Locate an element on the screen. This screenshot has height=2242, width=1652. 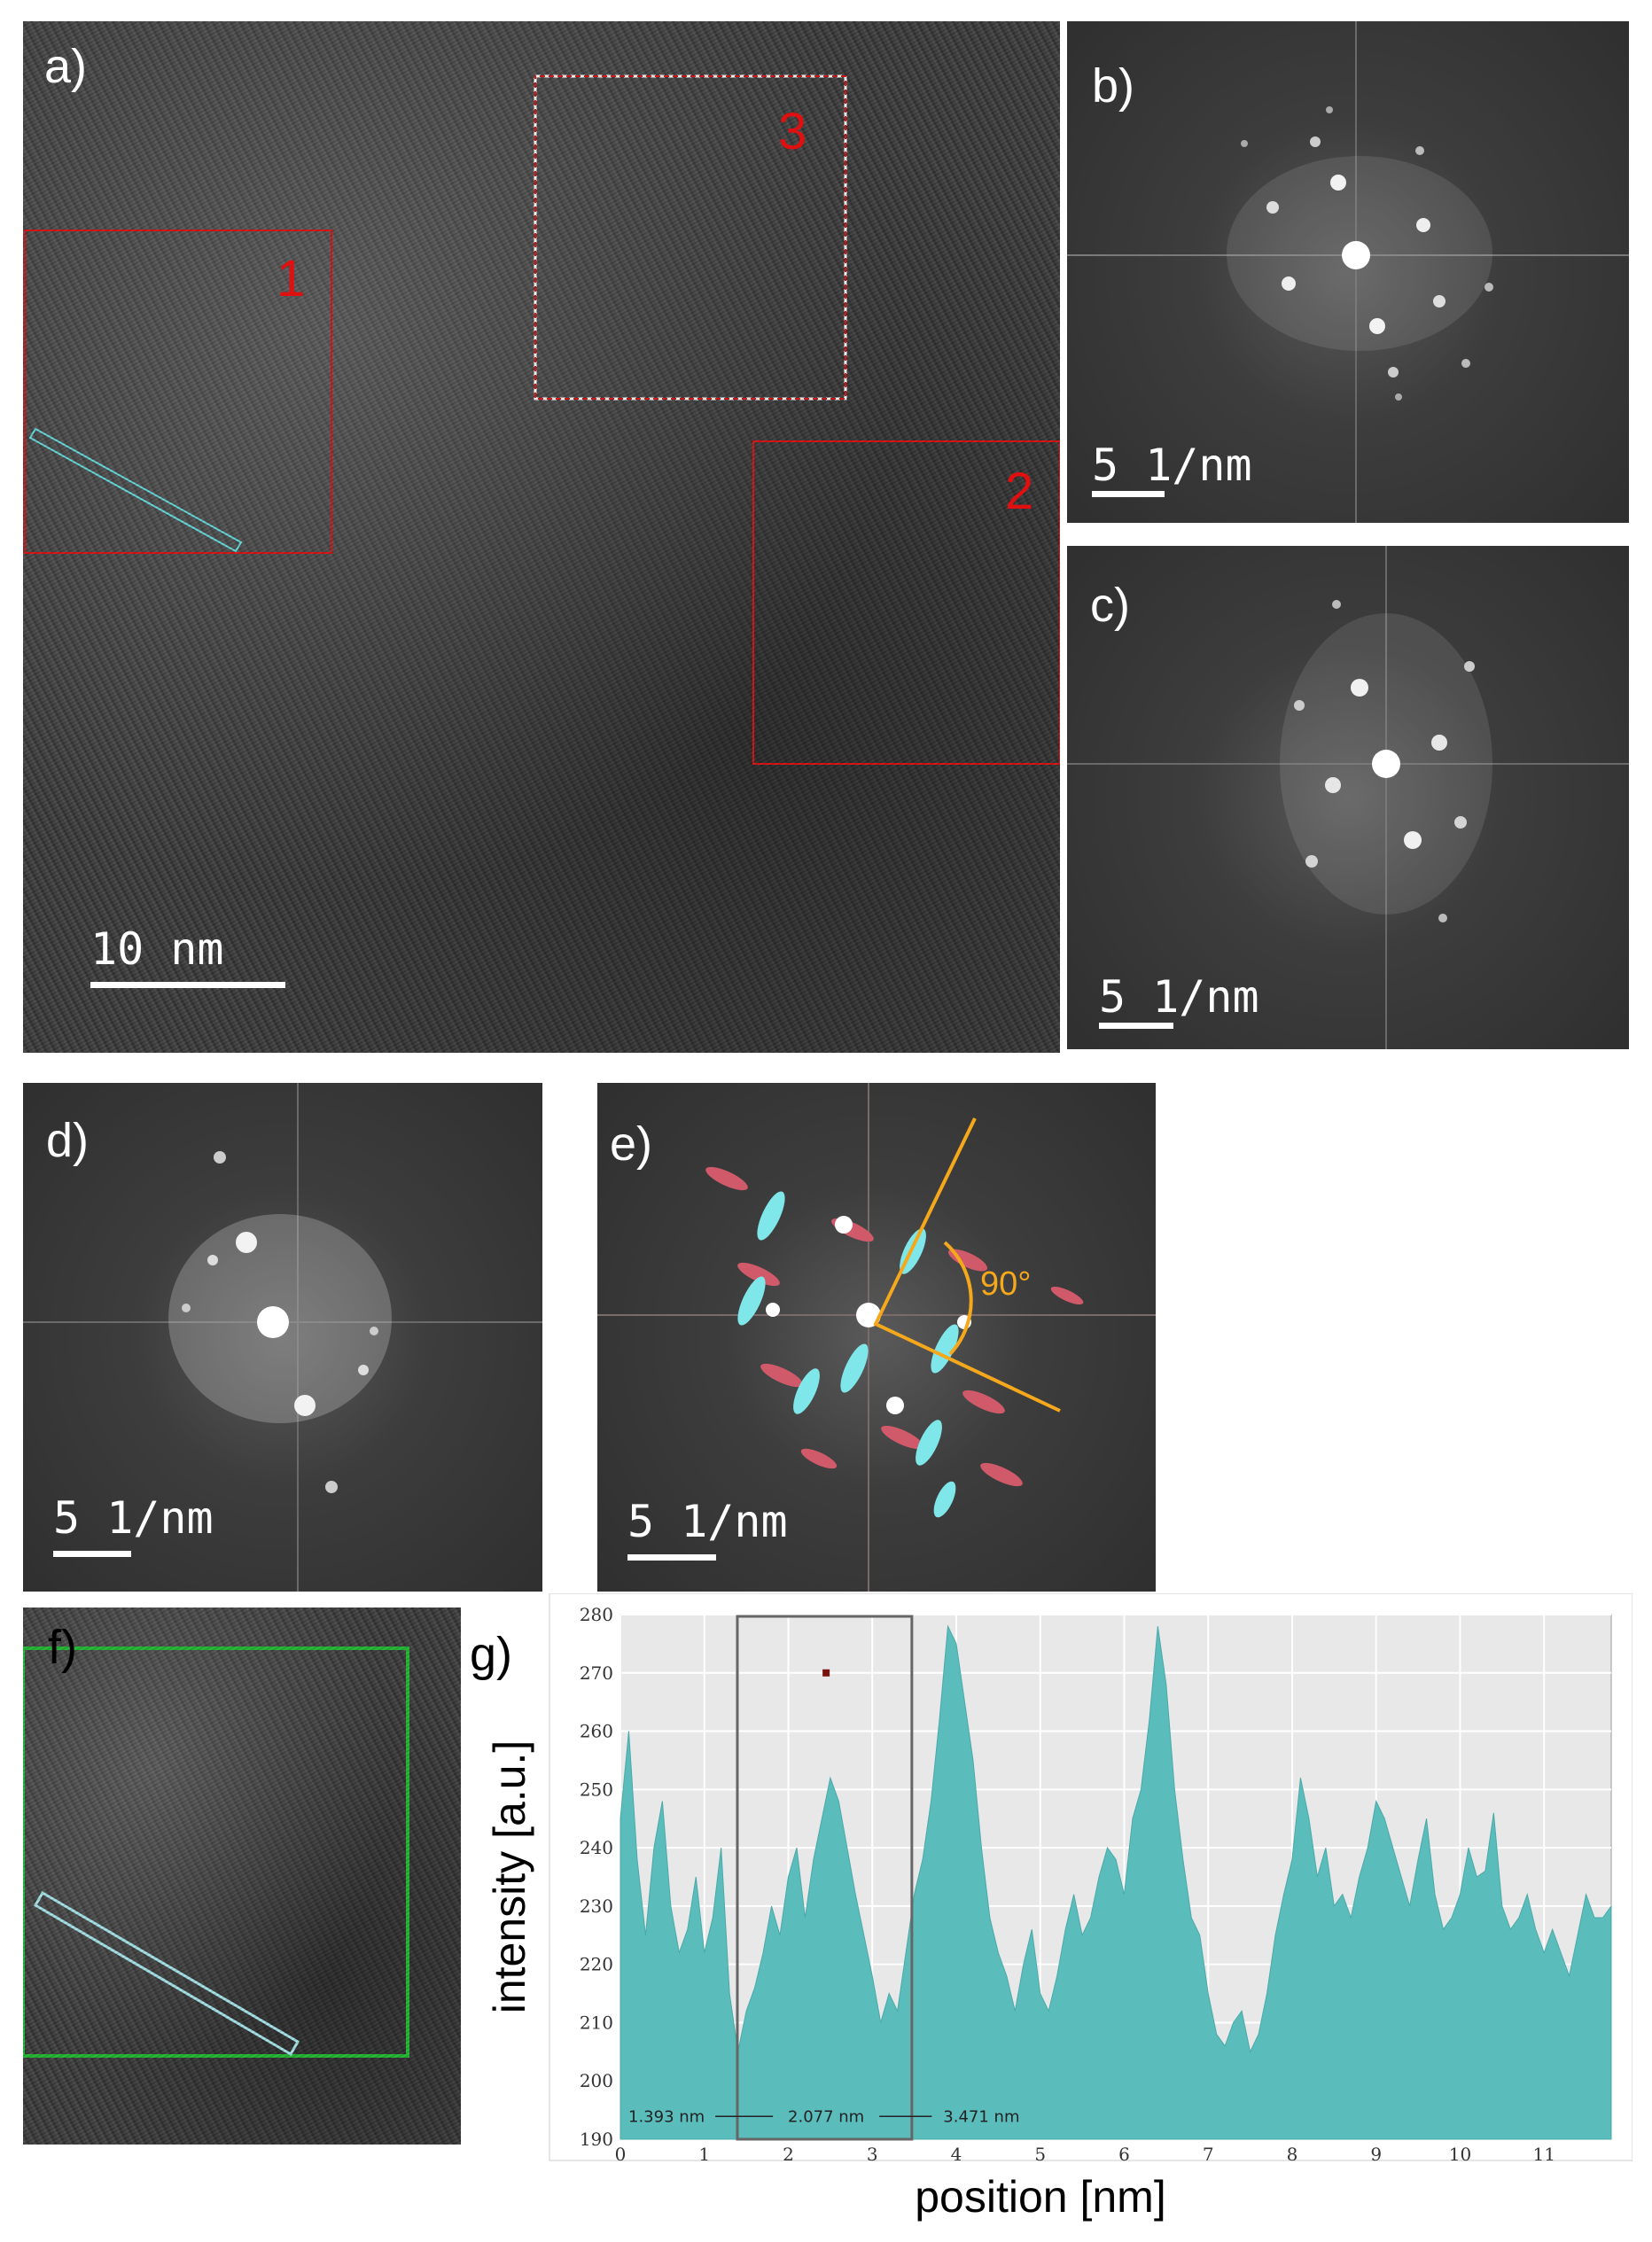
x-tick-label: 8 is located at coordinates (1292, 2154).